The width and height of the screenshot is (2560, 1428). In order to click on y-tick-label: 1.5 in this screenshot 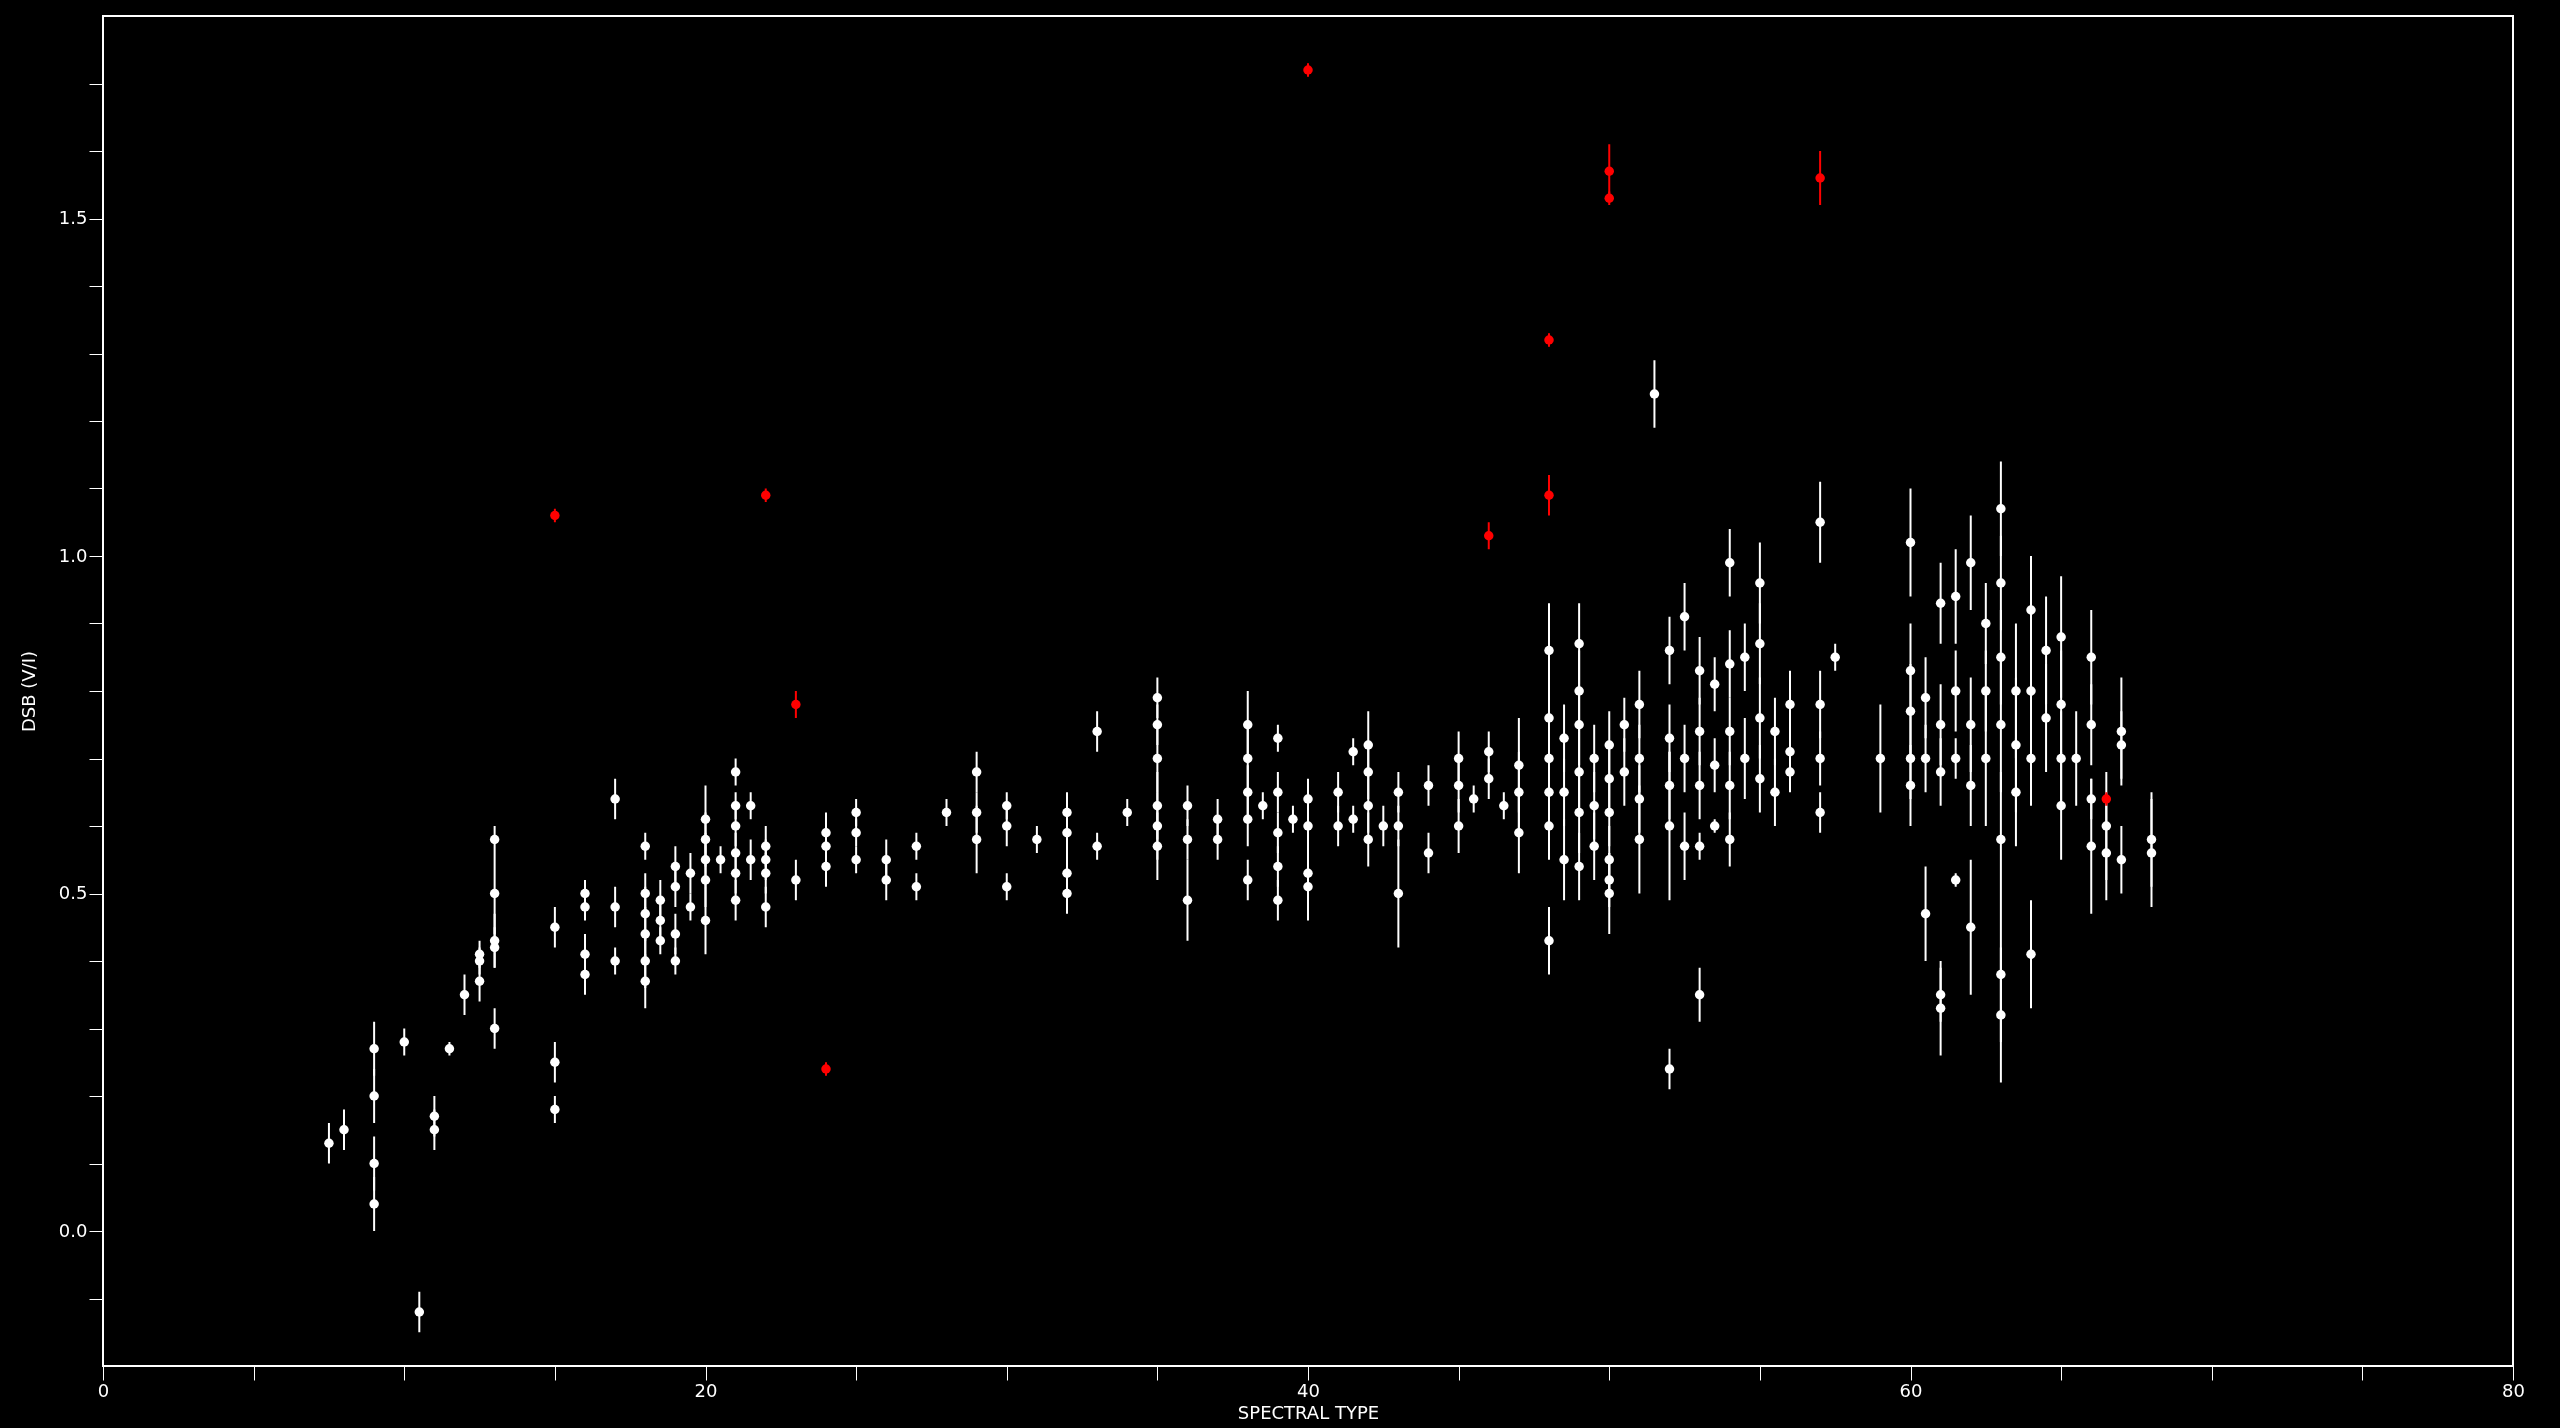, I will do `click(73, 217)`.